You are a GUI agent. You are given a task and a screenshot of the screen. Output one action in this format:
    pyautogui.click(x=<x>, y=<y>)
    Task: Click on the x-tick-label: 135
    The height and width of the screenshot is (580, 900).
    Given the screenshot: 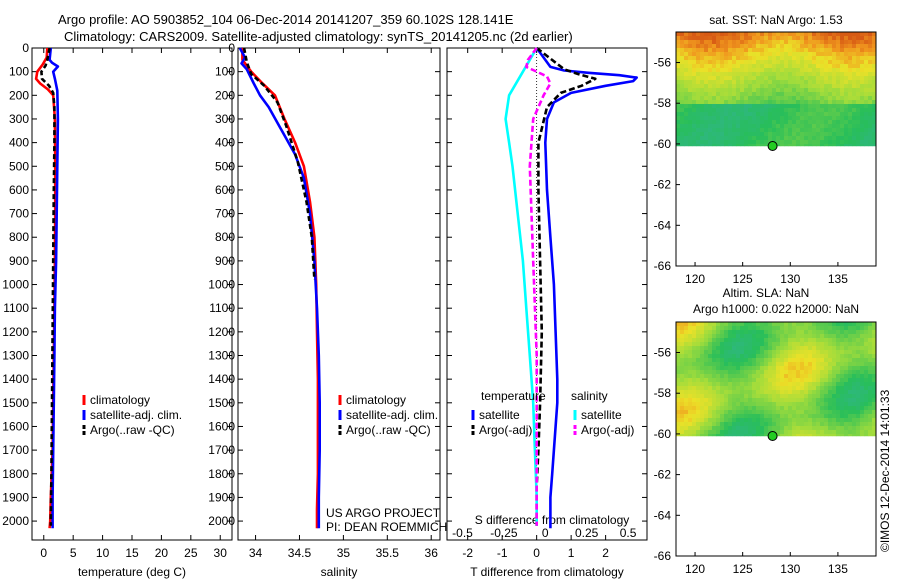 What is the action you would take?
    pyautogui.click(x=838, y=279)
    